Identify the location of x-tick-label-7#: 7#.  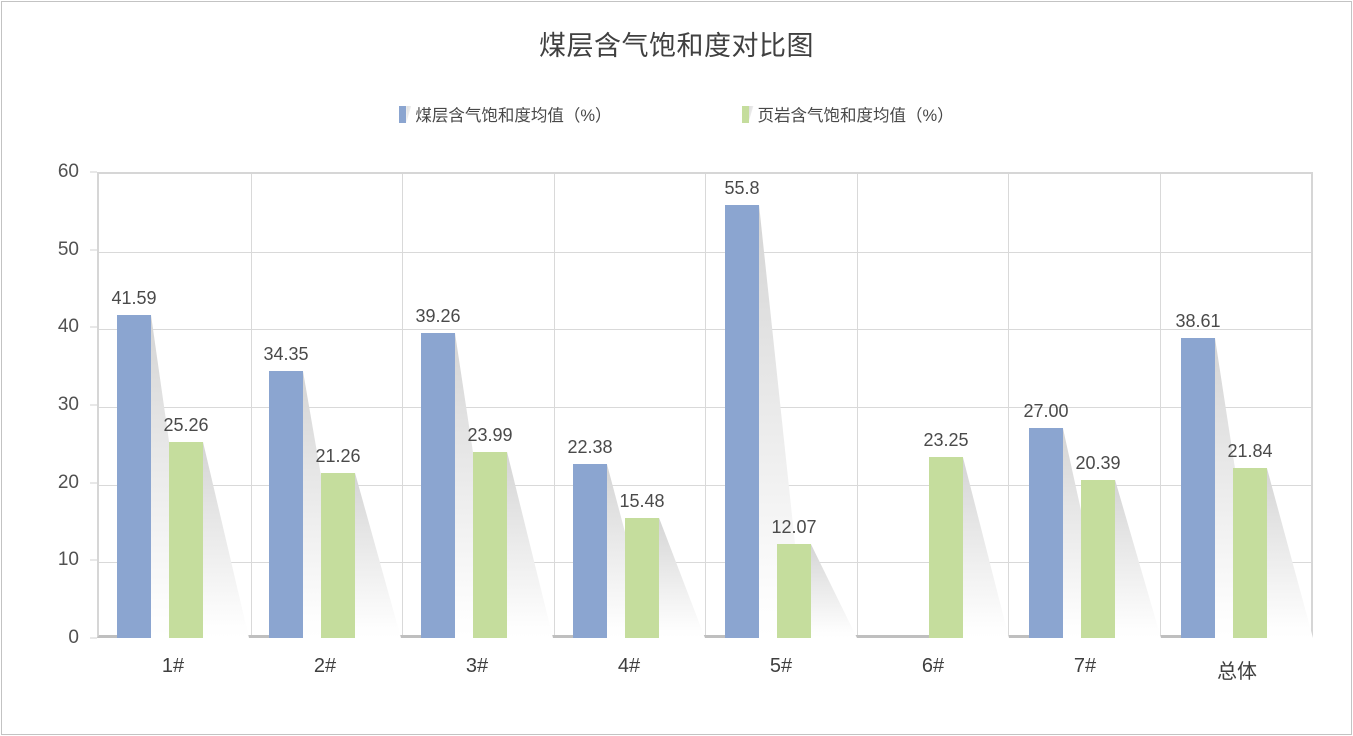
(1085, 666).